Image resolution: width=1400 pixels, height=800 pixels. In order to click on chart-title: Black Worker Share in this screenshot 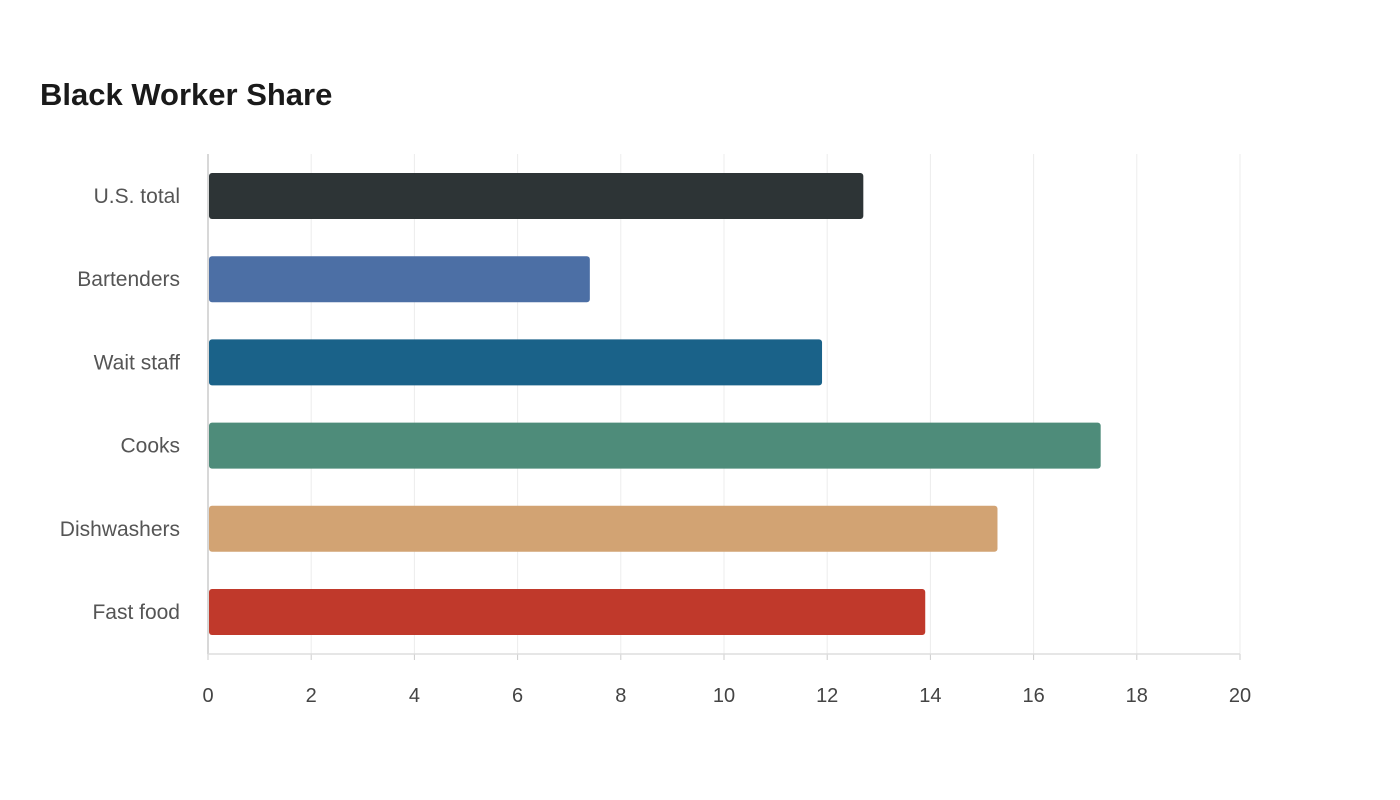, I will do `click(186, 94)`.